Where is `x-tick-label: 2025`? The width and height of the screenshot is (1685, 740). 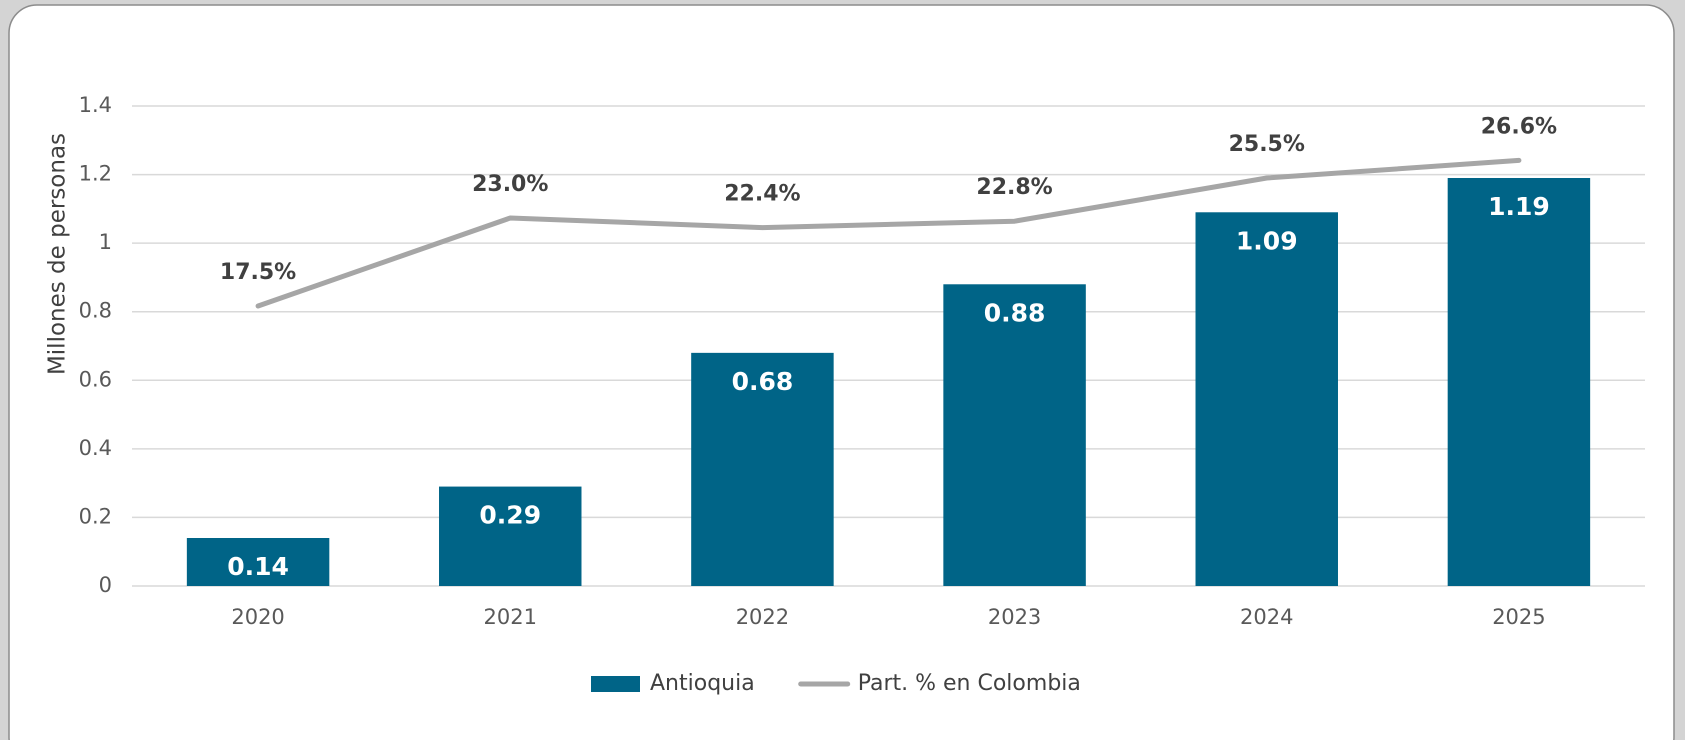 x-tick-label: 2025 is located at coordinates (1518, 617).